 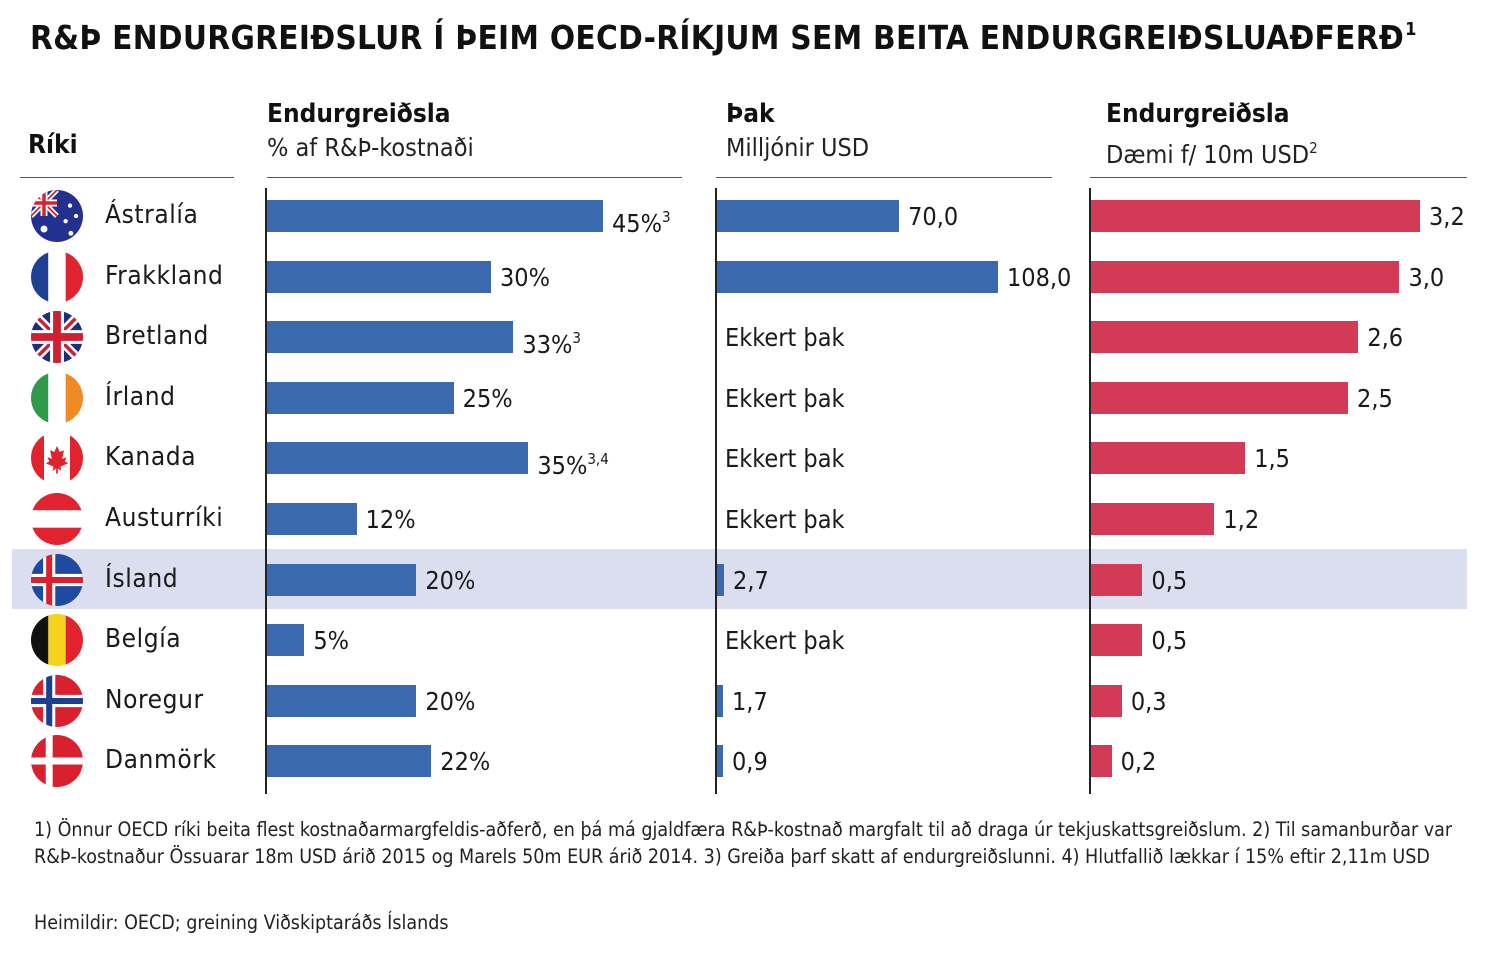 What do you see at coordinates (127, 177) in the screenshot?
I see `country-header-rule` at bounding box center [127, 177].